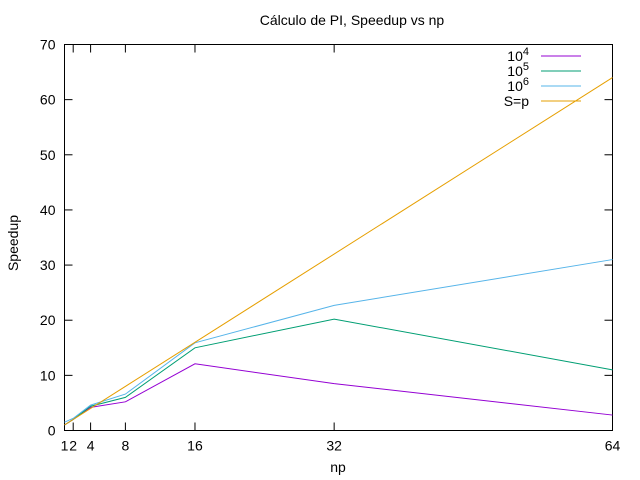 Image resolution: width=640 pixels, height=480 pixels. Describe the element at coordinates (526, 82) in the screenshot. I see `legend-label-exponent: 6` at that location.